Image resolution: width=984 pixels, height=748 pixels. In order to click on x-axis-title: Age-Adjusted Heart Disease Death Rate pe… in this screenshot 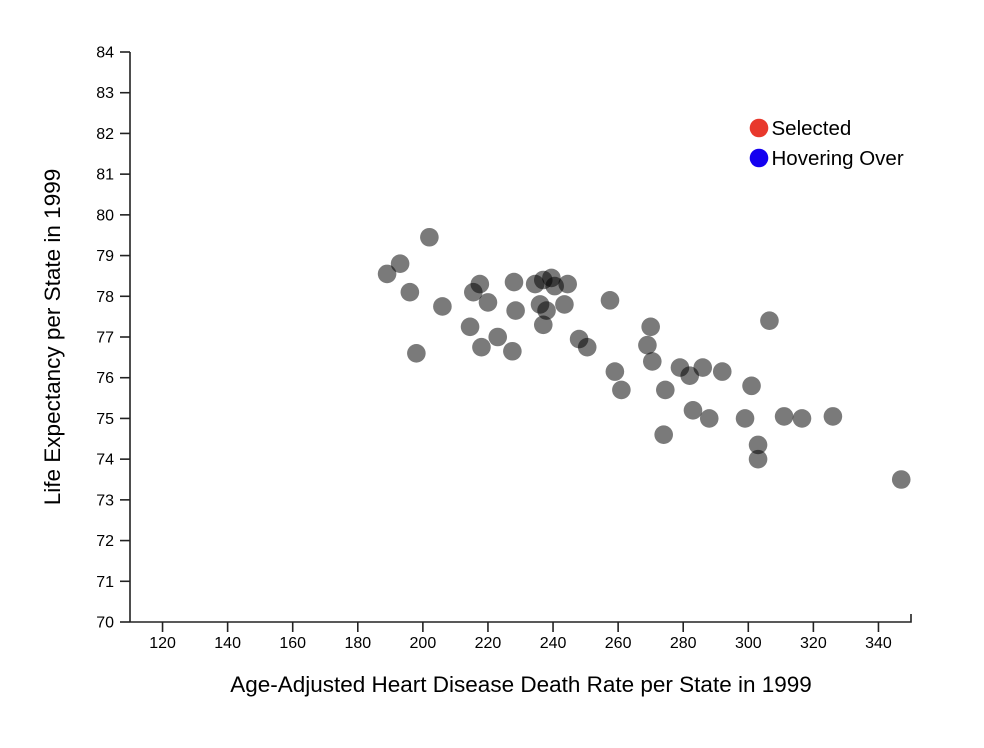, I will do `click(521, 684)`.